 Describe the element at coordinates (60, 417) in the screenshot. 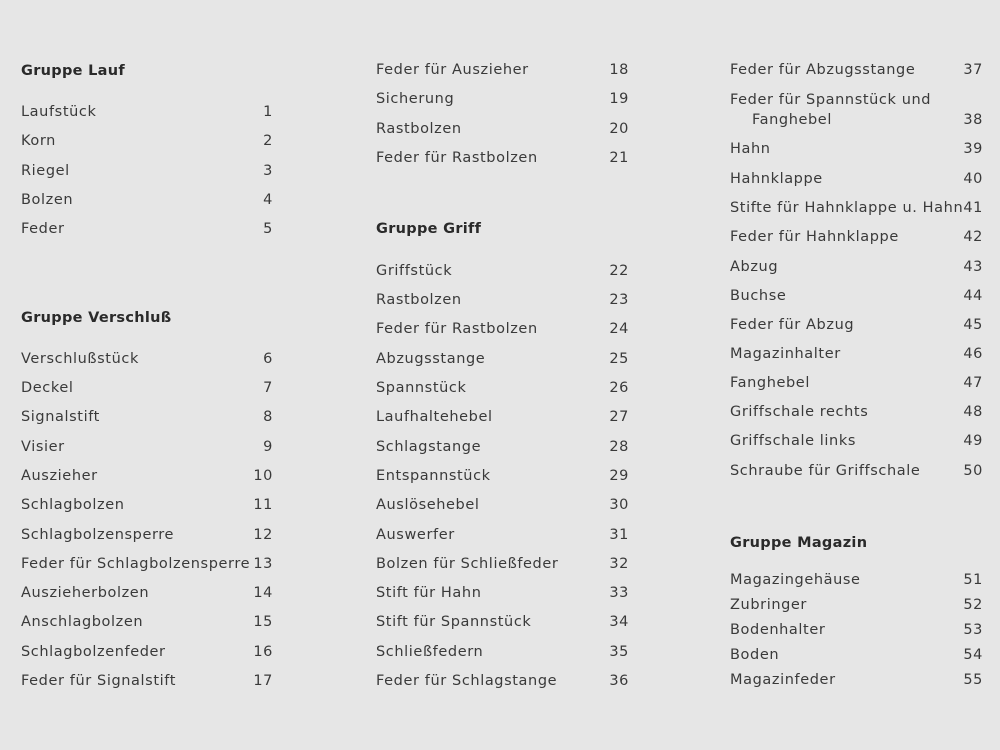

I see `part-name: Signalstift` at that location.